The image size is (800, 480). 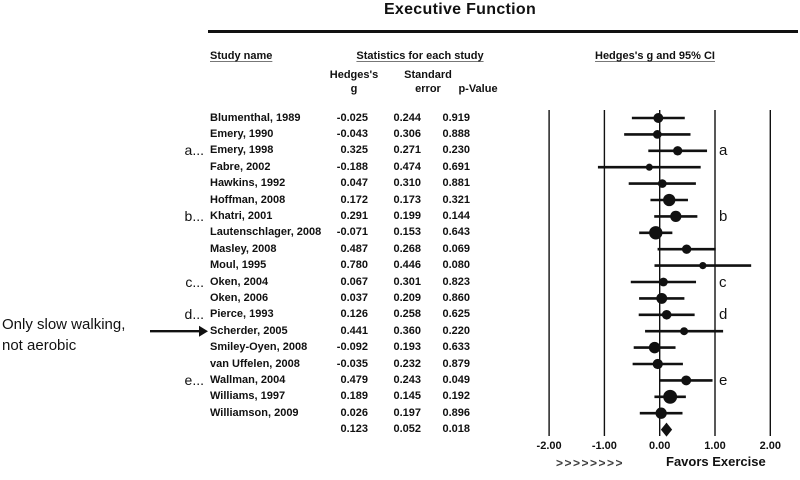 What do you see at coordinates (352, 364) in the screenshot?
I see `hedges-g-value: -0.035` at bounding box center [352, 364].